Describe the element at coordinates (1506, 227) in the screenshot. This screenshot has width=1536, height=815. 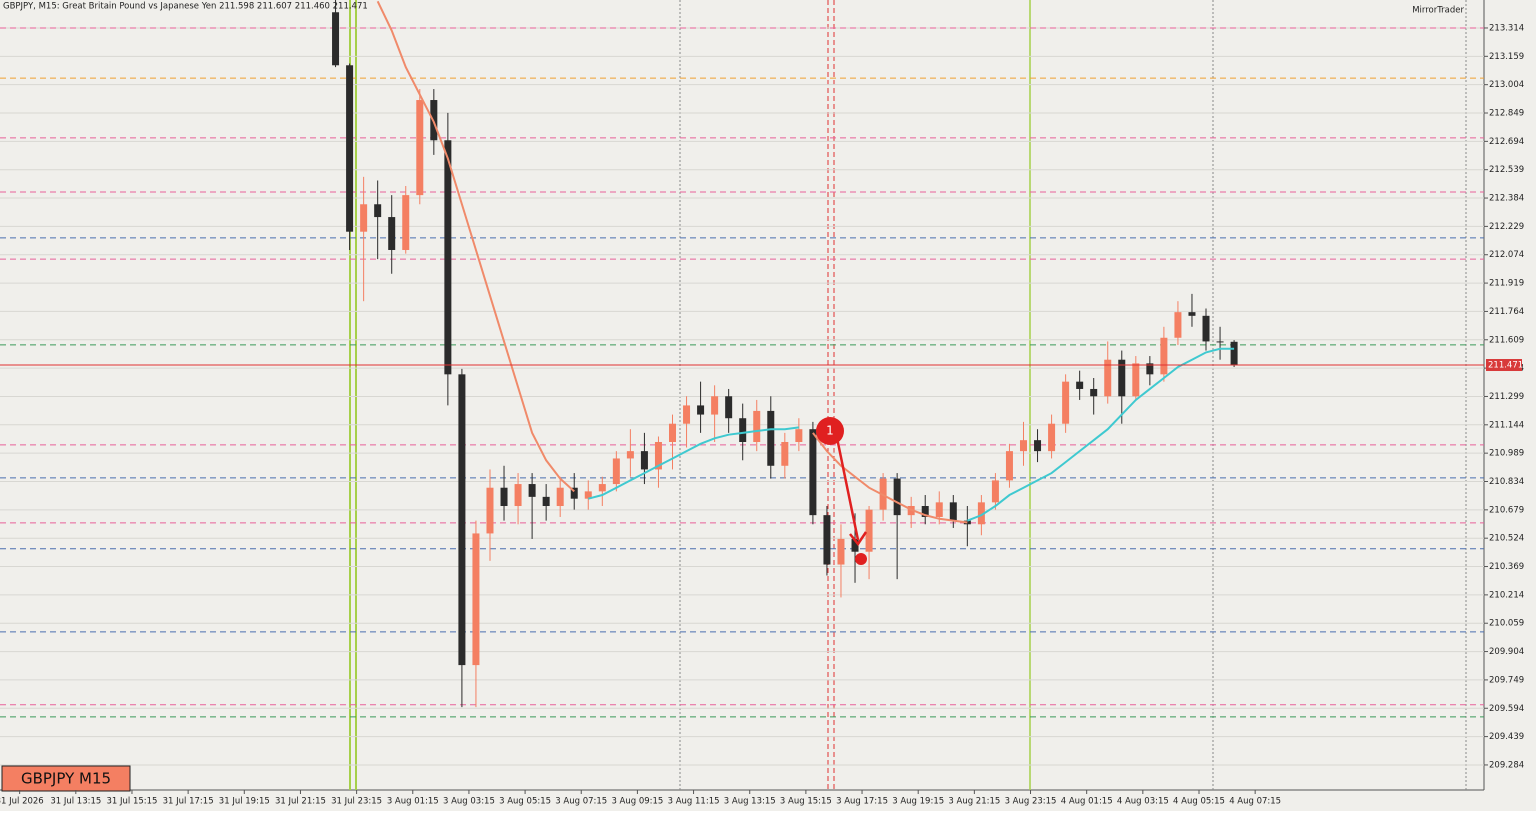
I see `y-tick-label: 212.229` at that location.